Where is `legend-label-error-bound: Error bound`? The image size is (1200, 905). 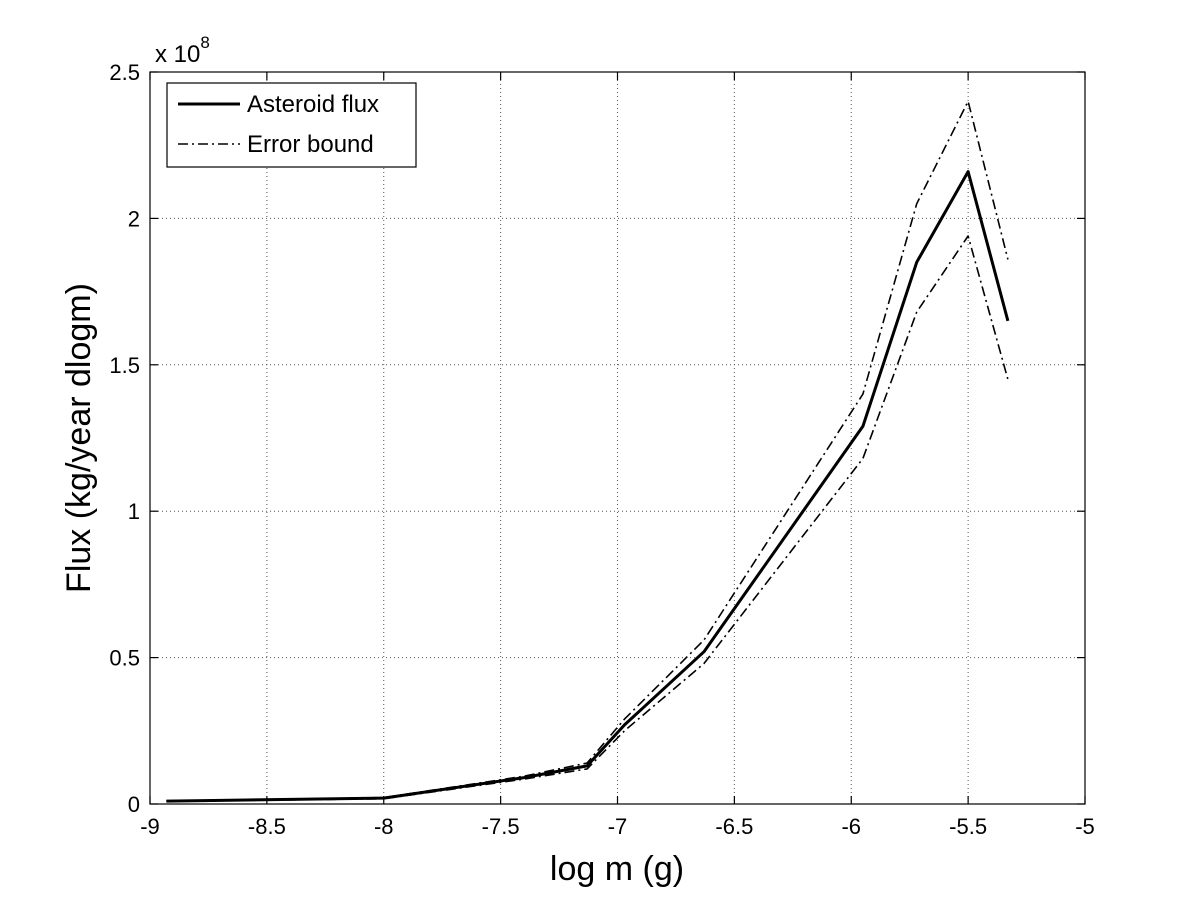 legend-label-error-bound: Error bound is located at coordinates (310, 144).